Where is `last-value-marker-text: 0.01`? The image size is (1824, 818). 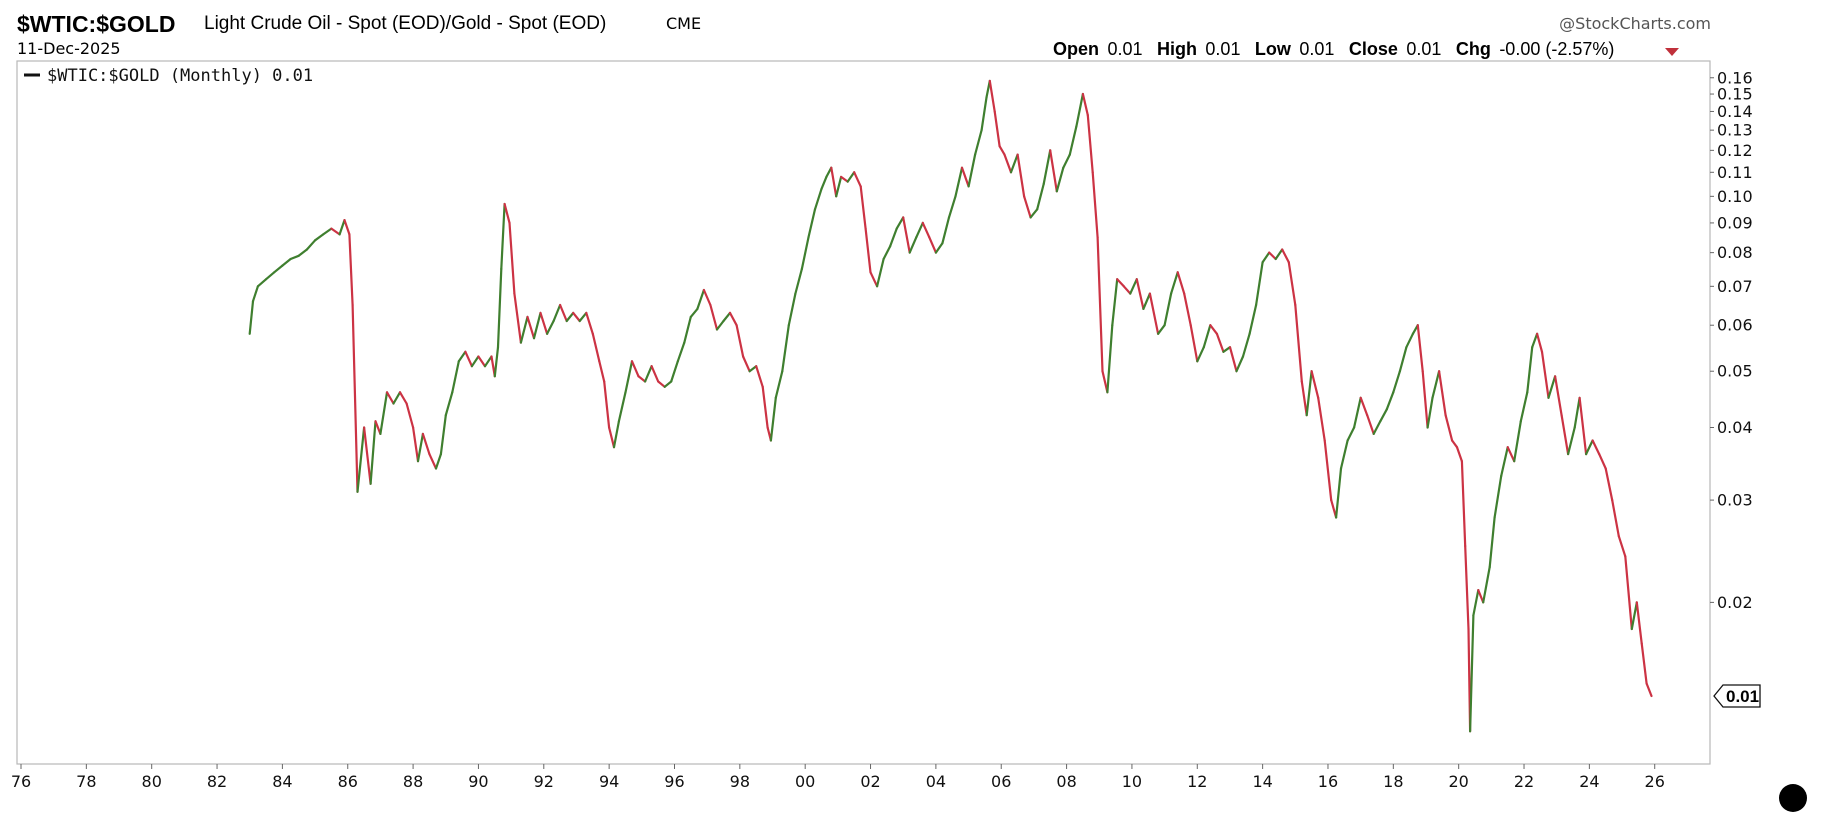 last-value-marker-text: 0.01 is located at coordinates (1742, 696).